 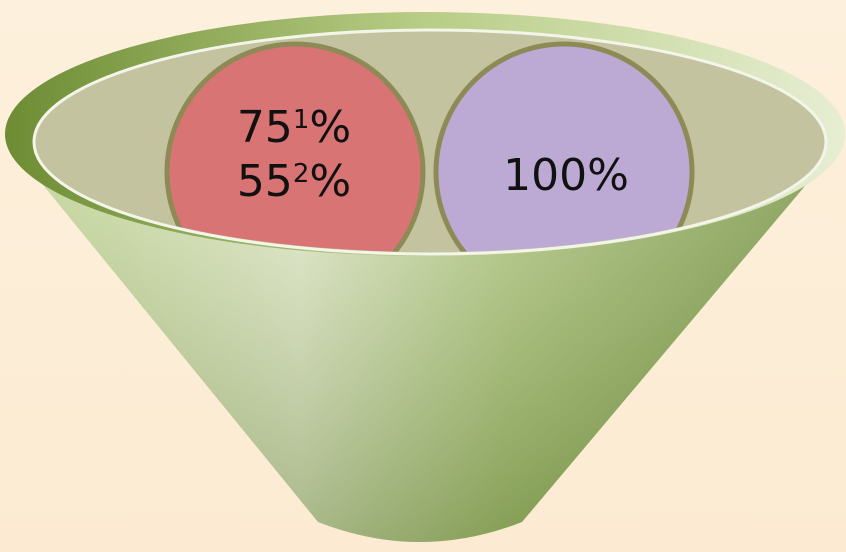 I want to click on red-circle-line2: 552%, so click(x=294, y=181).